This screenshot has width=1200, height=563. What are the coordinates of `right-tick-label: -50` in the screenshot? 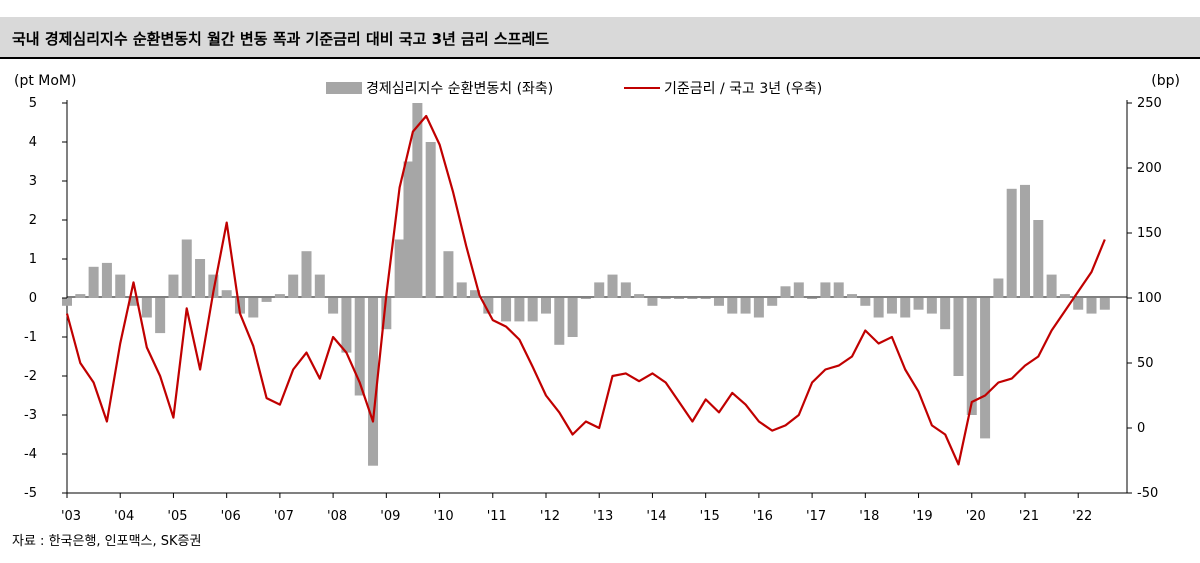 It's located at (1147, 493).